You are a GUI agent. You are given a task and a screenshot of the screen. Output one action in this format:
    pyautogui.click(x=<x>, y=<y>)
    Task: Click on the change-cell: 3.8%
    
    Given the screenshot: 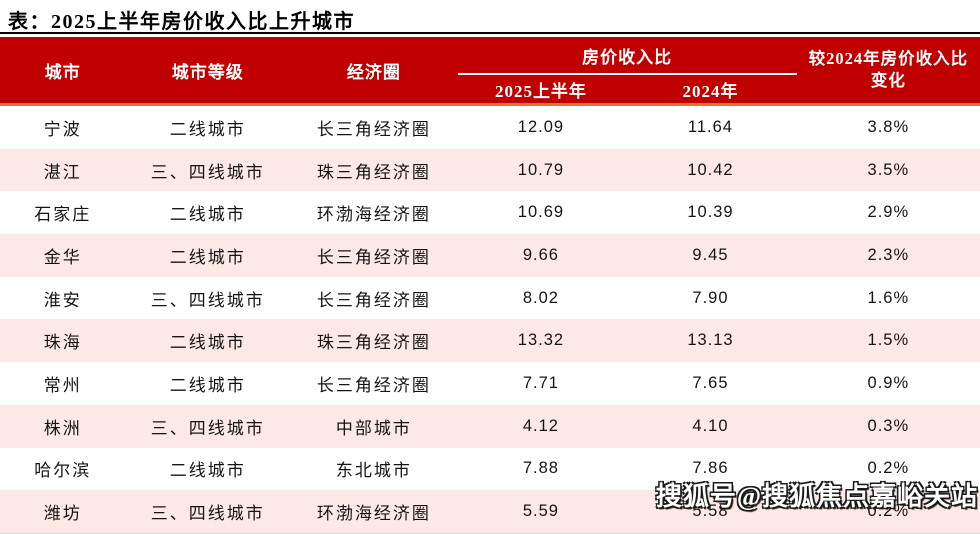 What is the action you would take?
    pyautogui.click(x=888, y=126)
    